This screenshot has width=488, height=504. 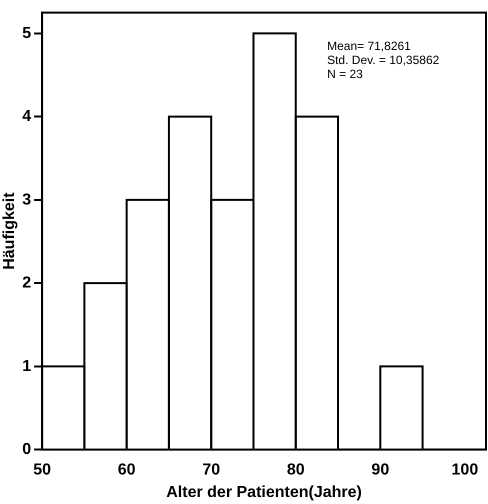 What do you see at coordinates (27, 33) in the screenshot?
I see `y-tick-label: 5` at bounding box center [27, 33].